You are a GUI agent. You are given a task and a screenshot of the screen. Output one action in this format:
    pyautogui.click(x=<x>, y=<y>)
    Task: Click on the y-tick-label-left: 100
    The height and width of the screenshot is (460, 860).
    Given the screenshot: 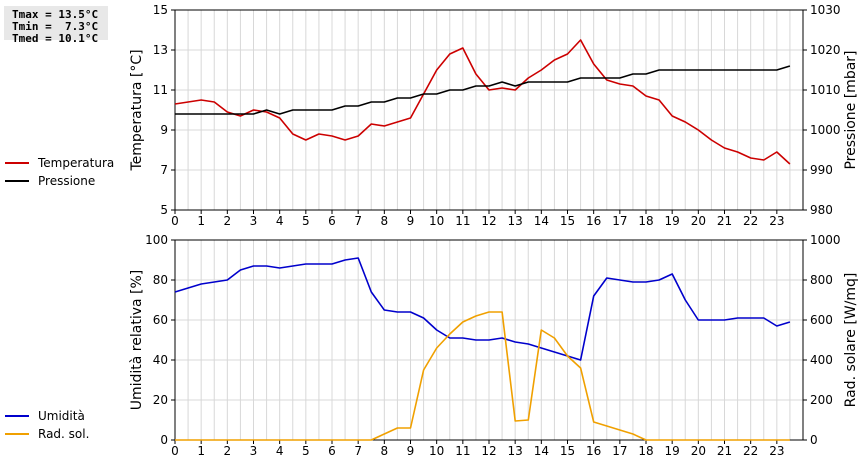 What is the action you would take?
    pyautogui.click(x=156, y=240)
    